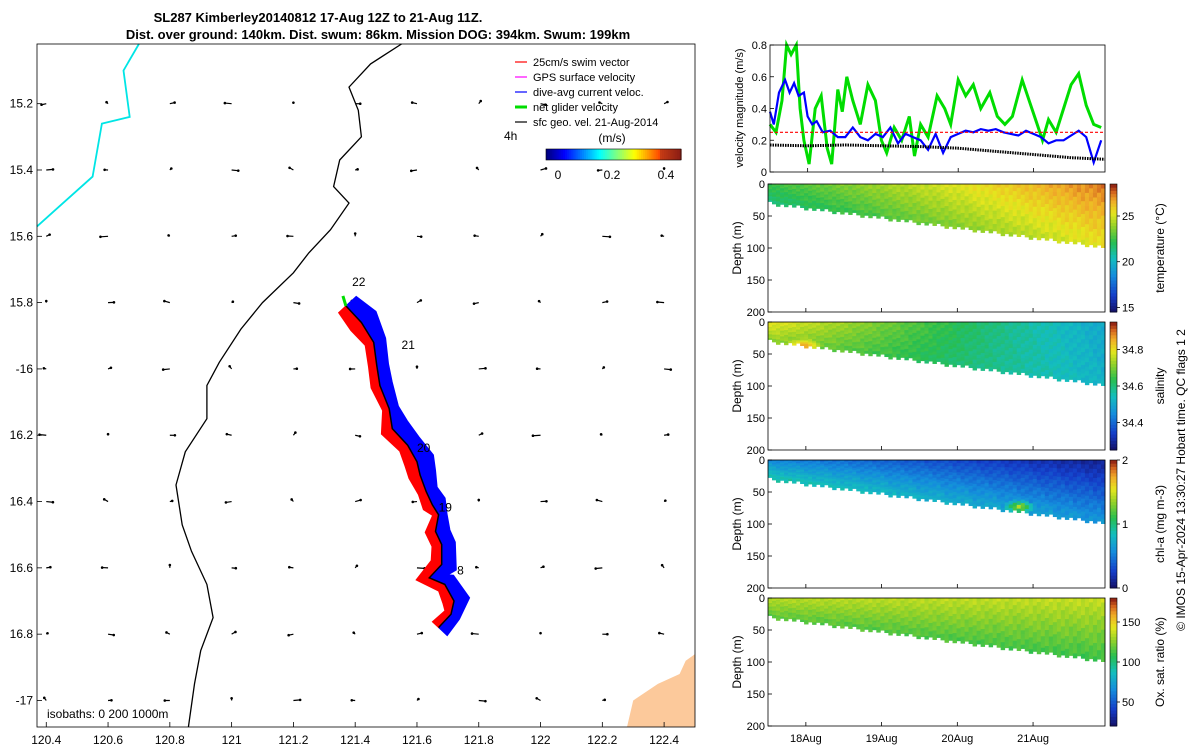  I want to click on current-vector-head, so click(104, 170).